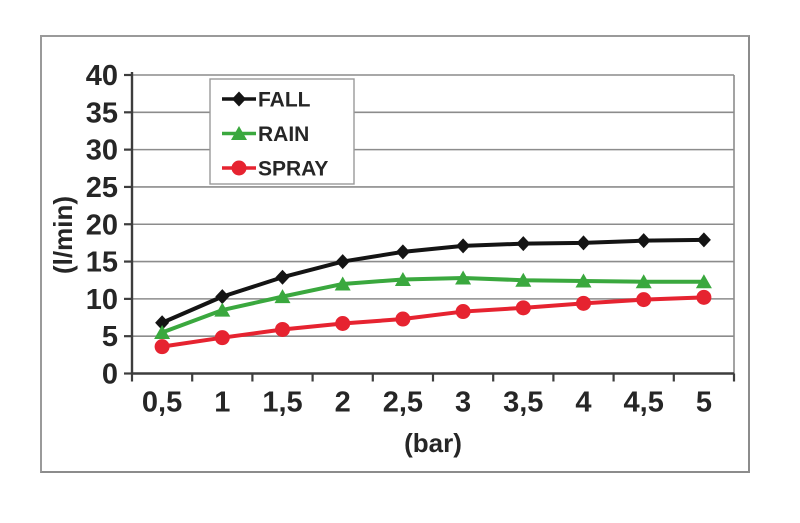 The image size is (800, 523). What do you see at coordinates (704, 403) in the screenshot?
I see `x-tick-label: 5` at bounding box center [704, 403].